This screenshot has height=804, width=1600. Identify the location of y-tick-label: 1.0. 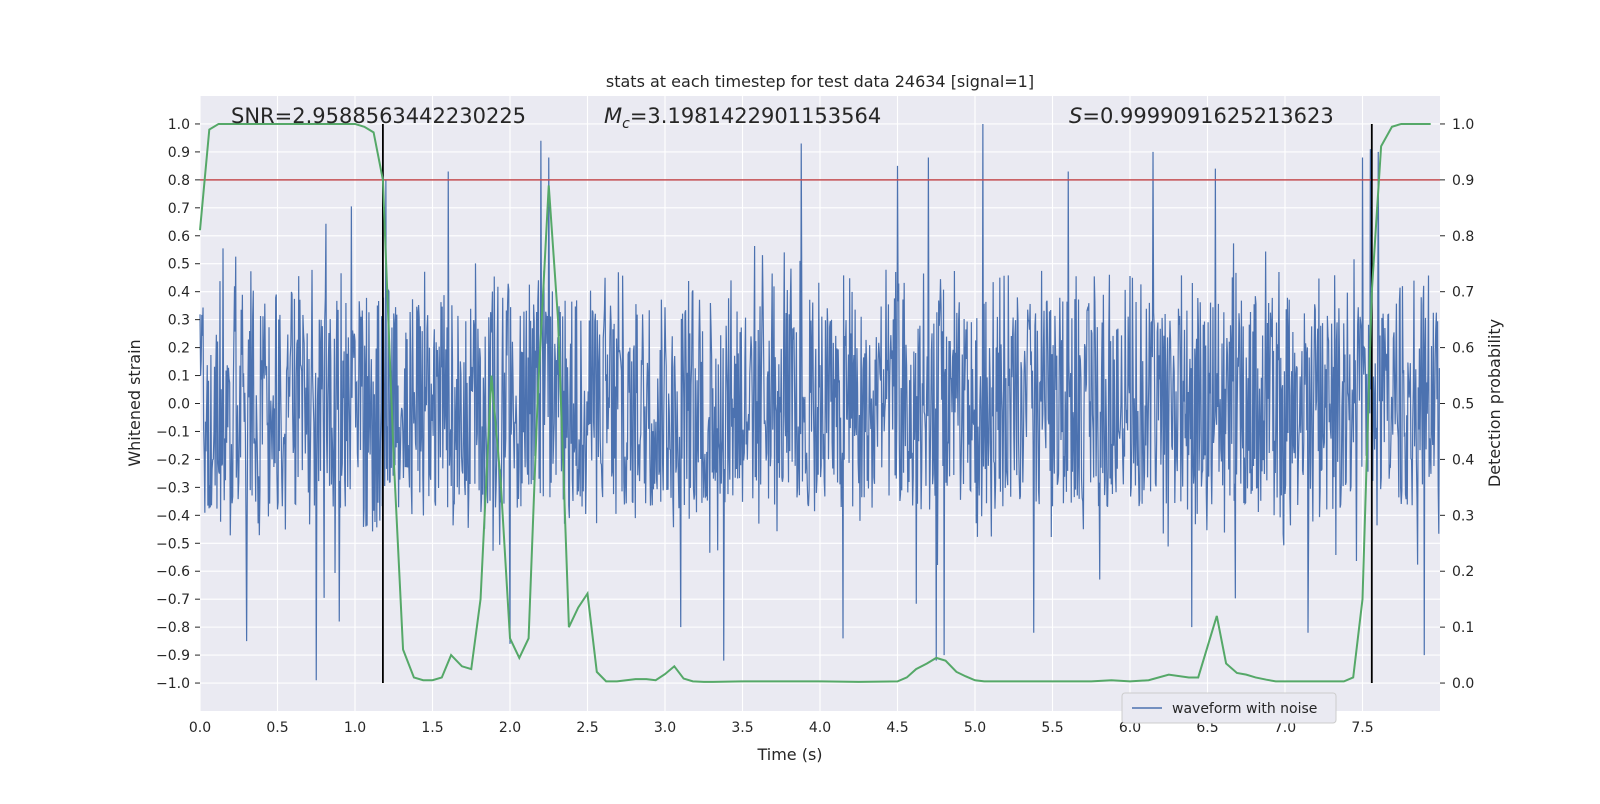
(179, 125).